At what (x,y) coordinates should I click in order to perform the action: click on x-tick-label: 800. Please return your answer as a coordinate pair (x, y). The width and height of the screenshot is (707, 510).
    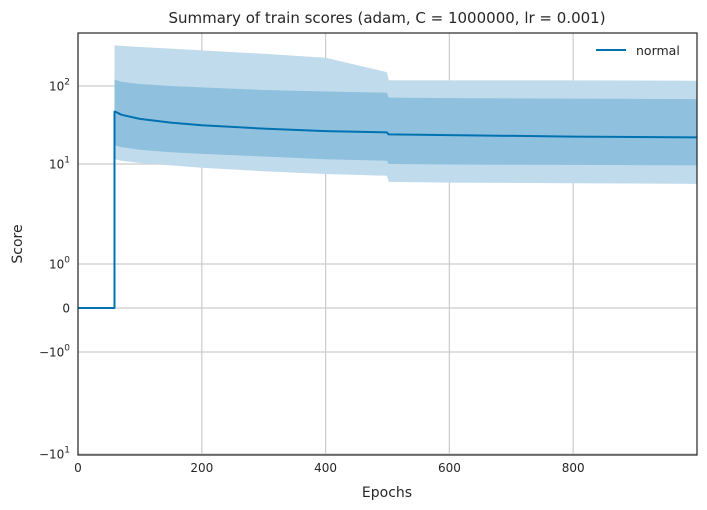
    Looking at the image, I should click on (573, 468).